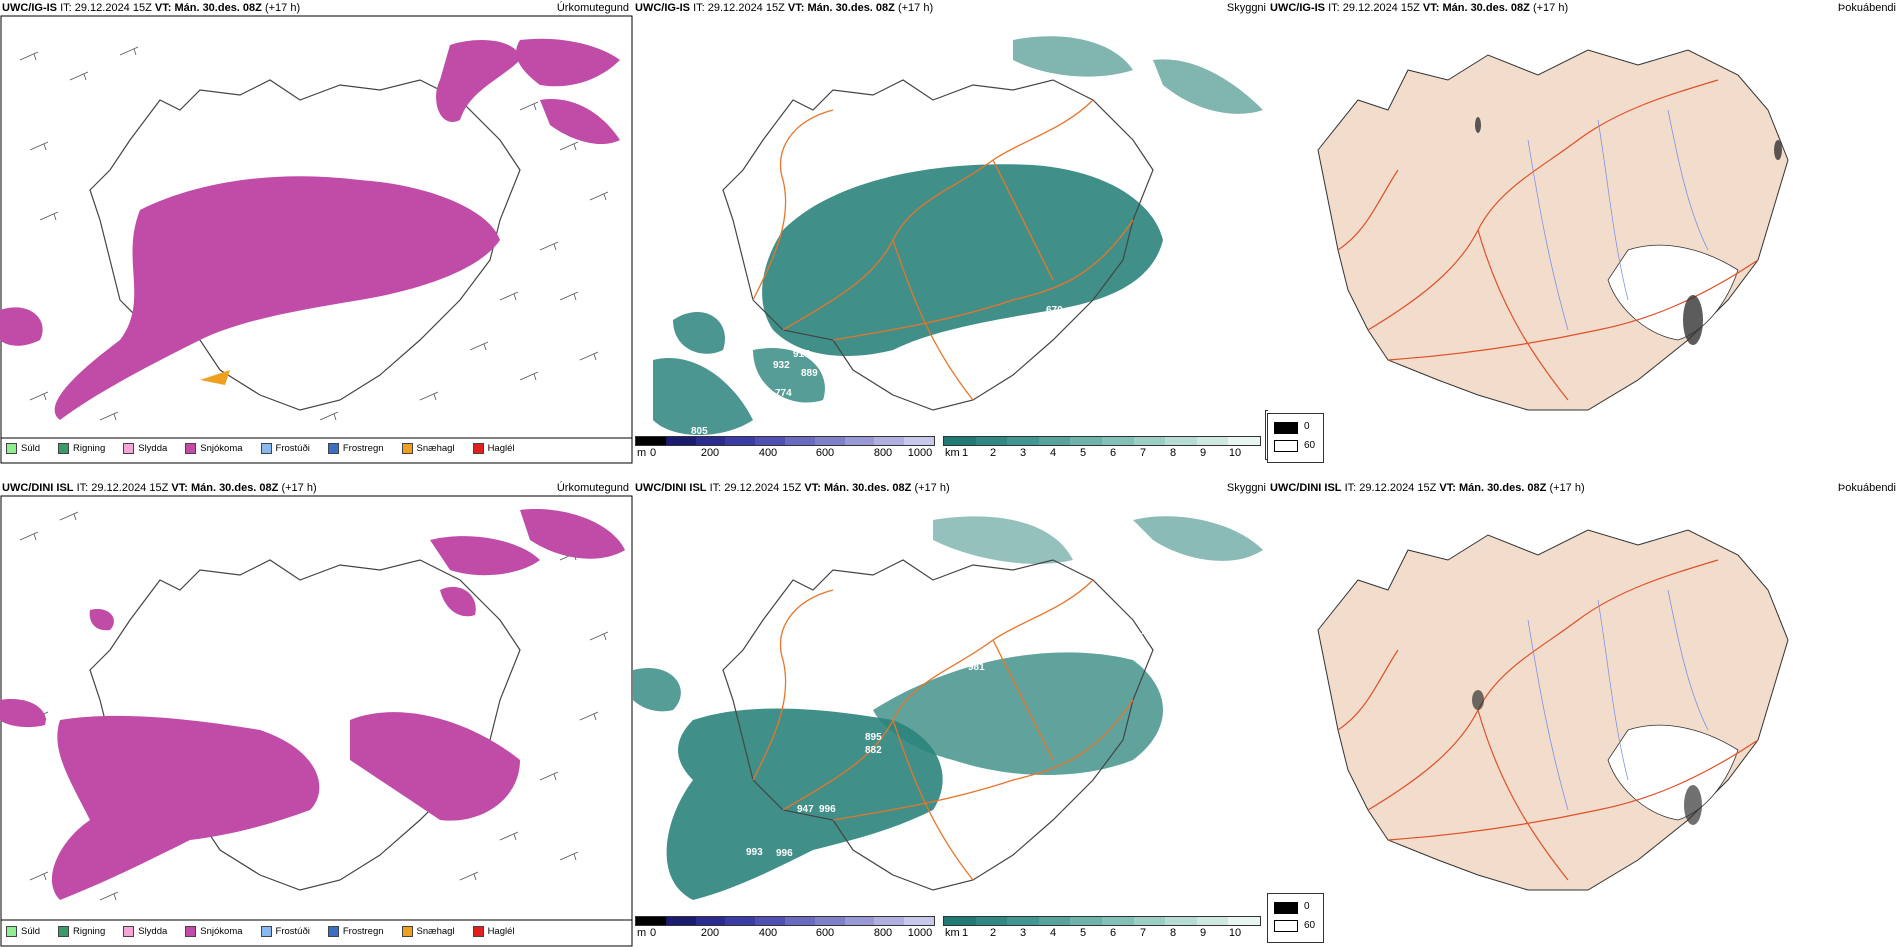 The height and width of the screenshot is (950, 1900). I want to click on model-name: UWC/IG-IS, so click(29, 8).